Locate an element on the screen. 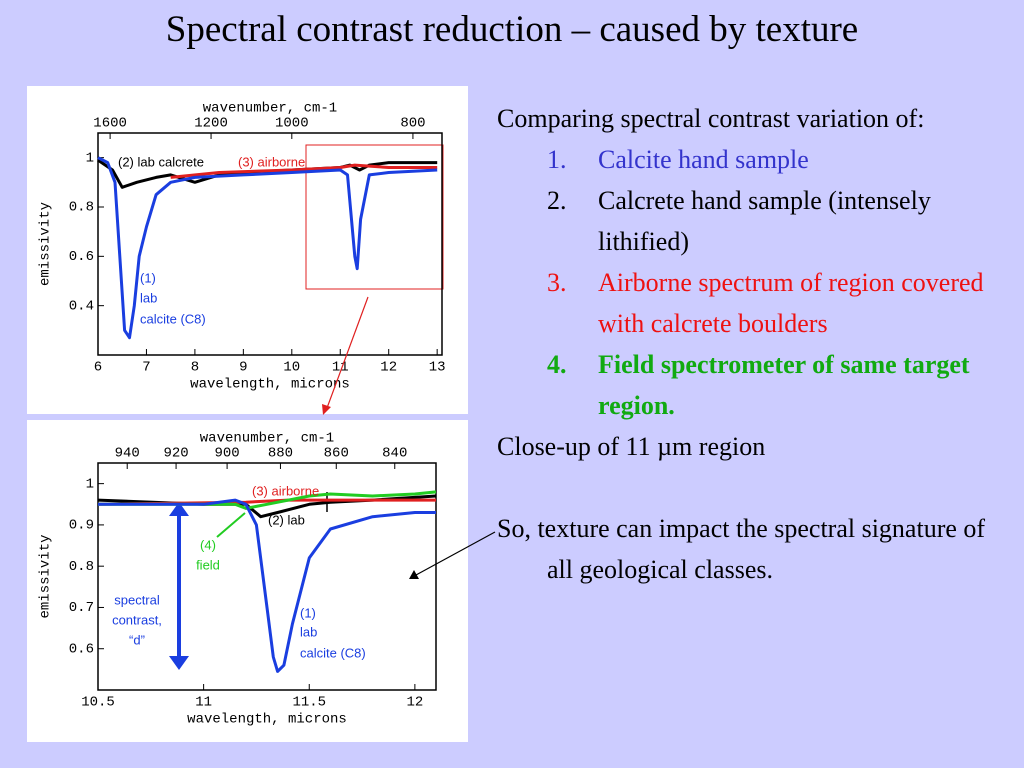 The width and height of the screenshot is (1024, 768). x2-tick-label: 1200 is located at coordinates (211, 124).